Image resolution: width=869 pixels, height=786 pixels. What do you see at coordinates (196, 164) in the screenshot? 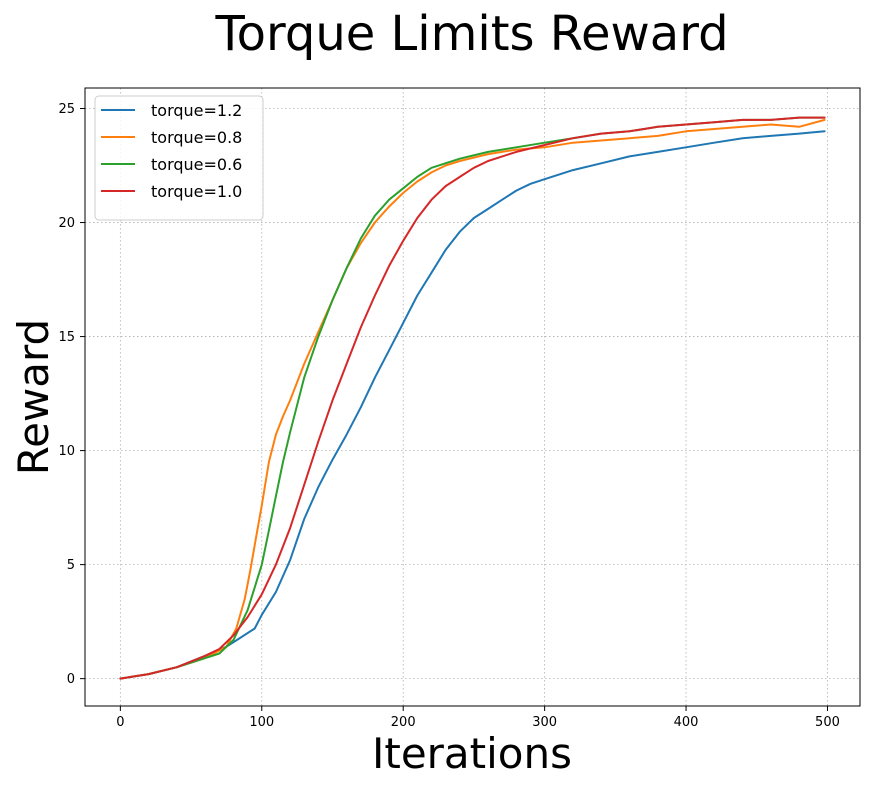
I see `legend-label: torque=0.6` at bounding box center [196, 164].